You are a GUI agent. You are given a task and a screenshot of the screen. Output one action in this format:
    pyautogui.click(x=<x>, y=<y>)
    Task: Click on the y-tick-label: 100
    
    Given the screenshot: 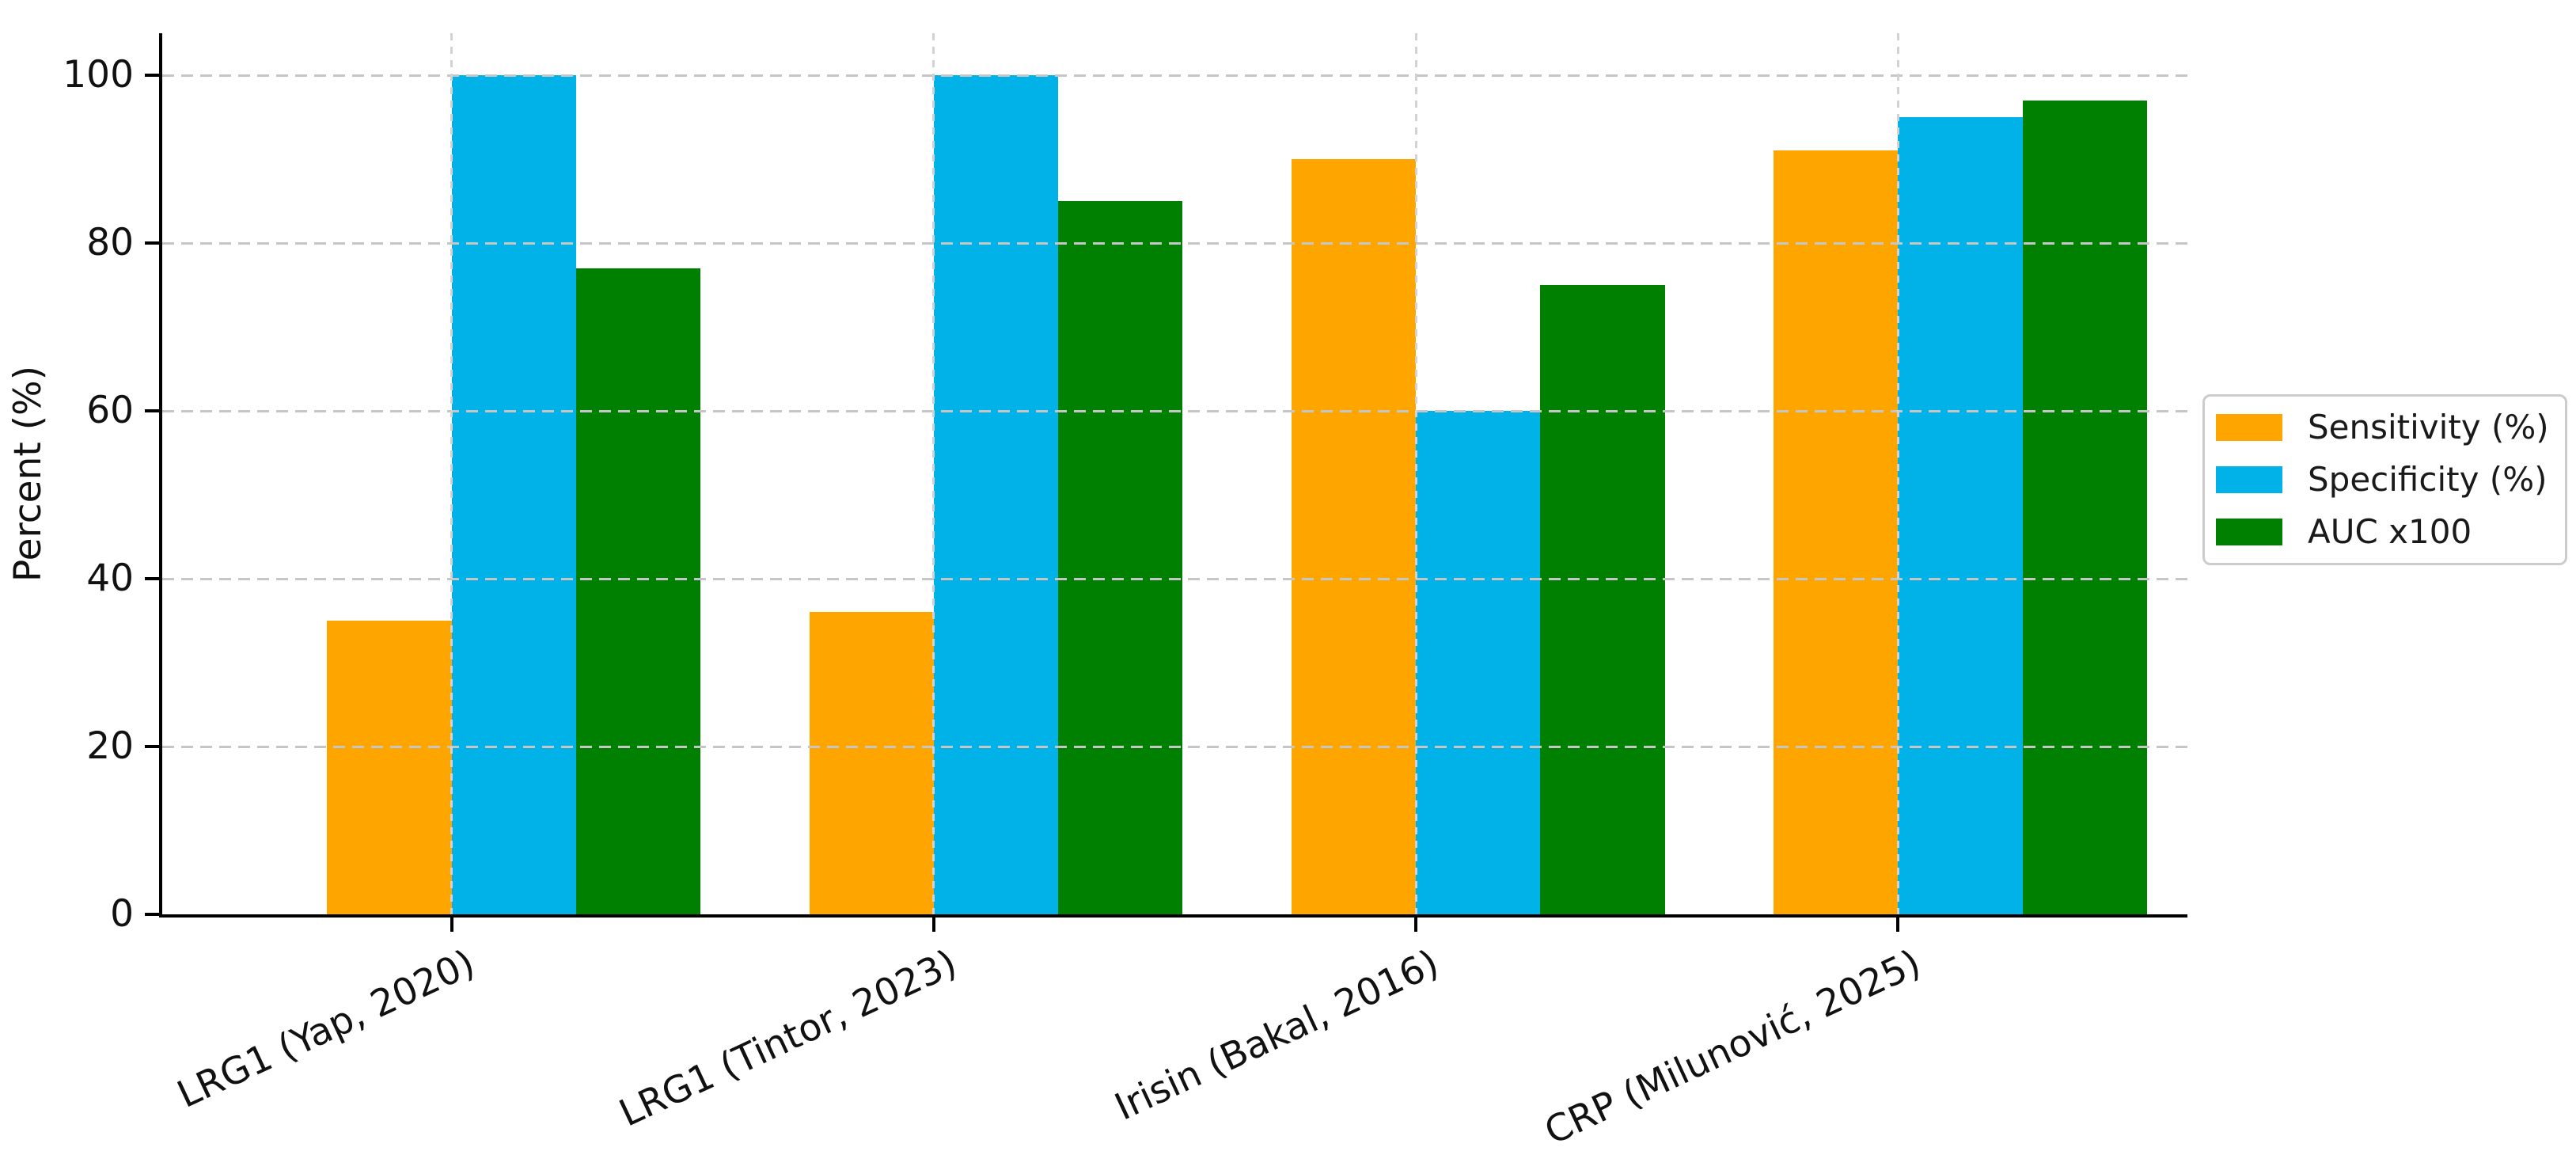 What is the action you would take?
    pyautogui.click(x=98, y=75)
    